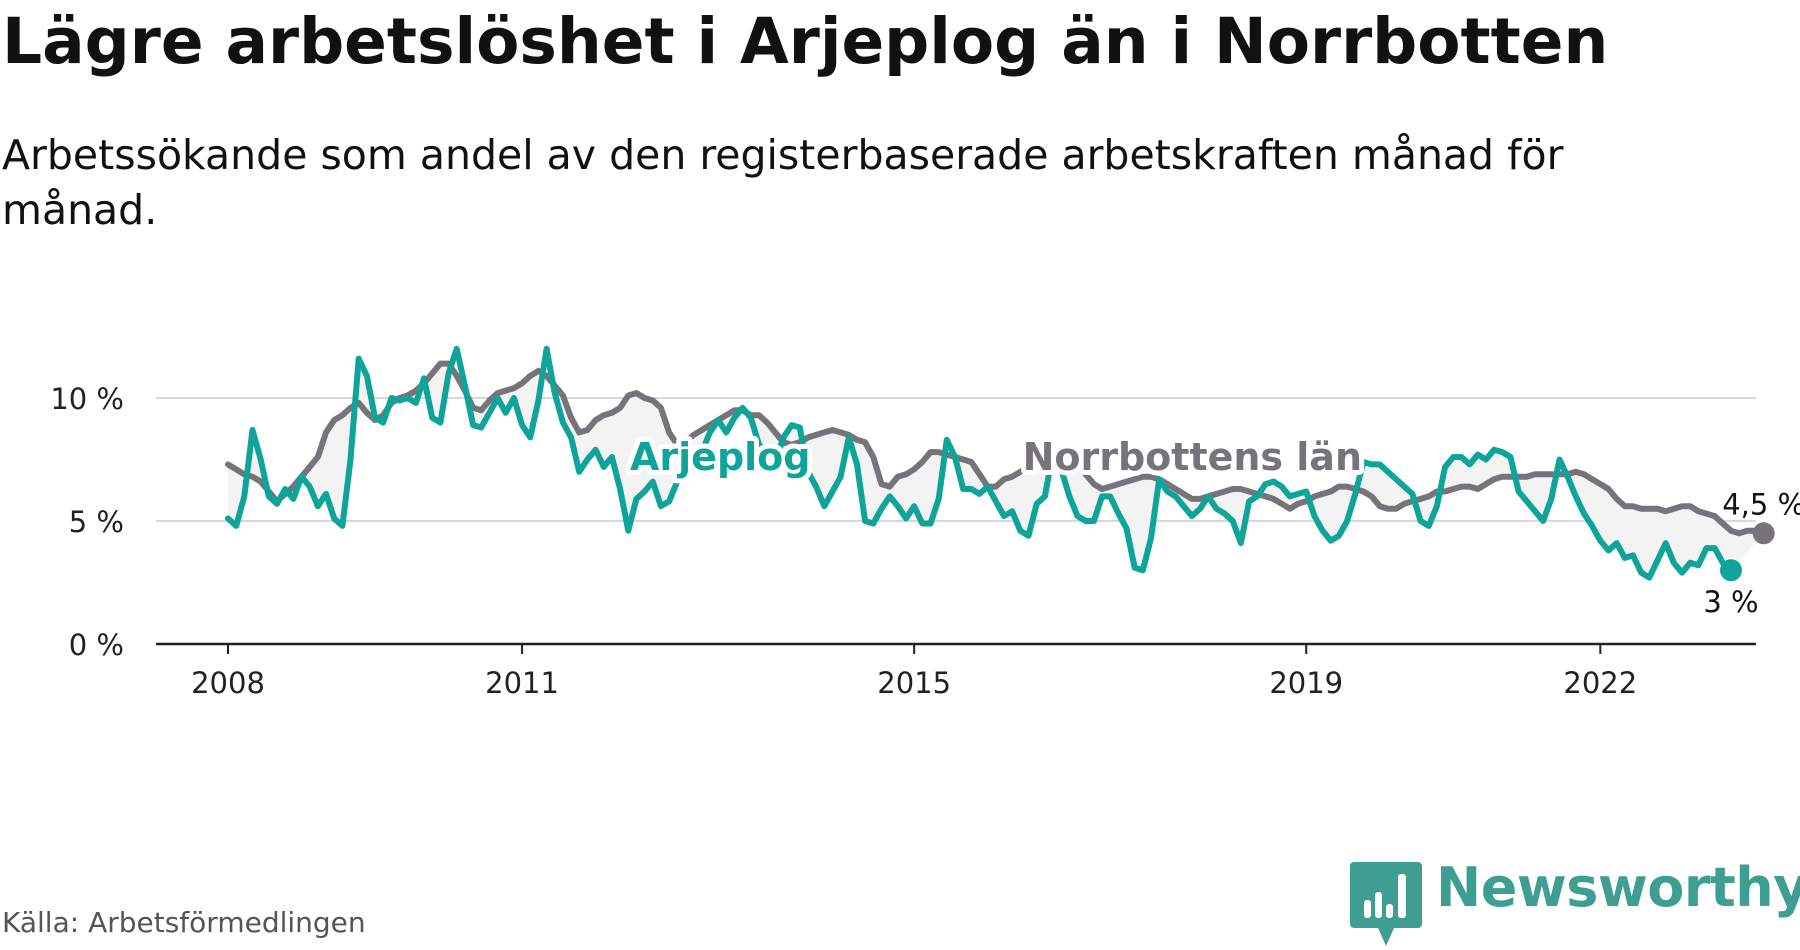  Describe the element at coordinates (228, 683) in the screenshot. I see `x-tick-label: 2008` at that location.